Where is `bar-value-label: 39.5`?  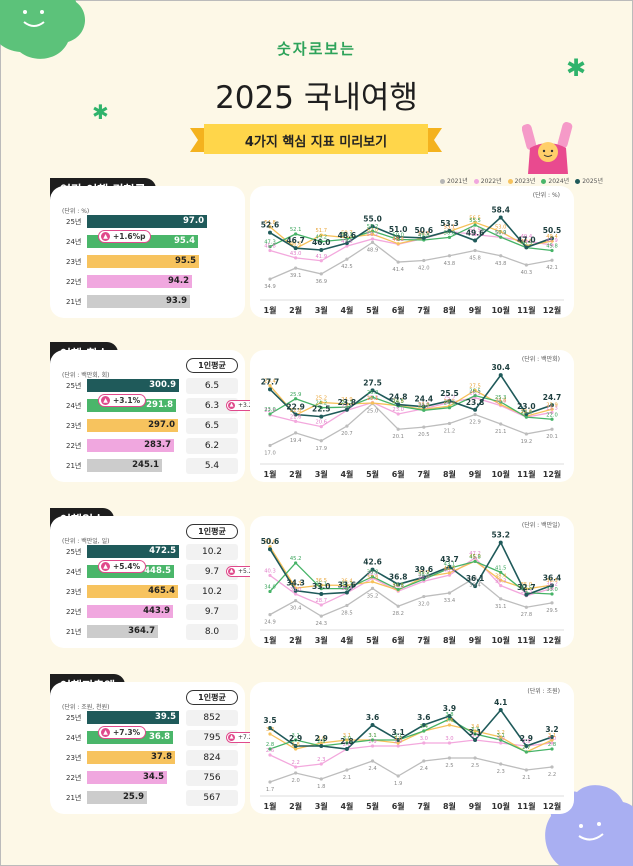 bar-value-label: 39.5 is located at coordinates (165, 717).